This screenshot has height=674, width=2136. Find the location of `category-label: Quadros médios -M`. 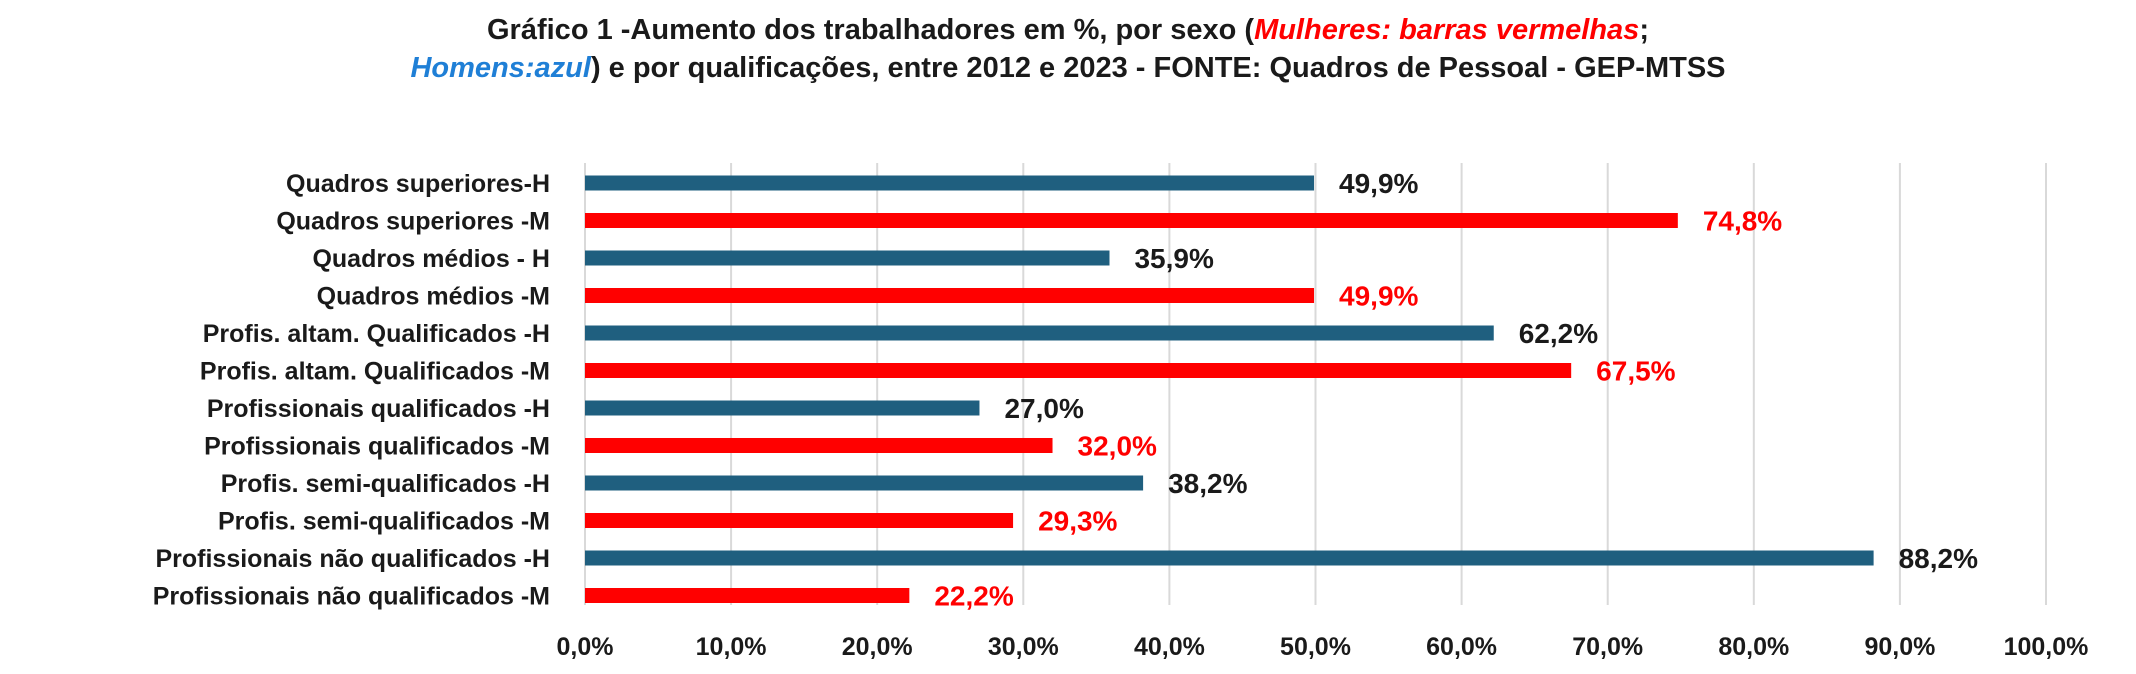

category-label: Quadros médios -M is located at coordinates (433, 297).